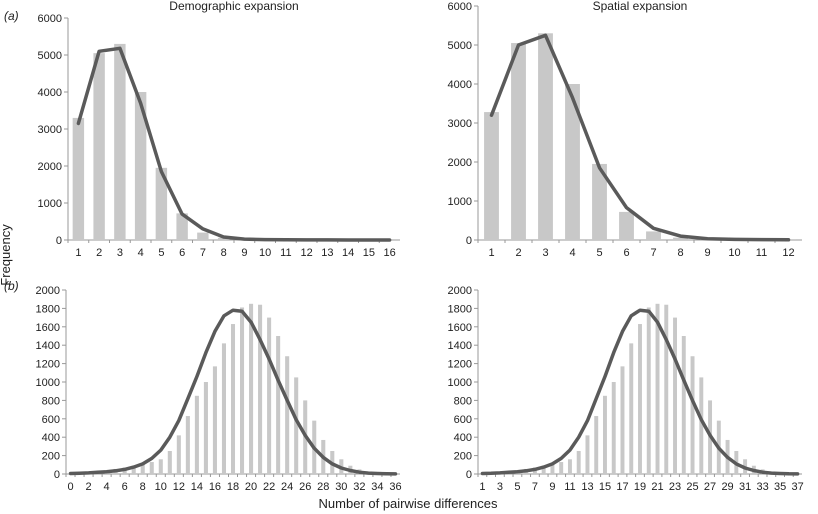  I want to click on y-tick-label: 5000, so click(460, 46).